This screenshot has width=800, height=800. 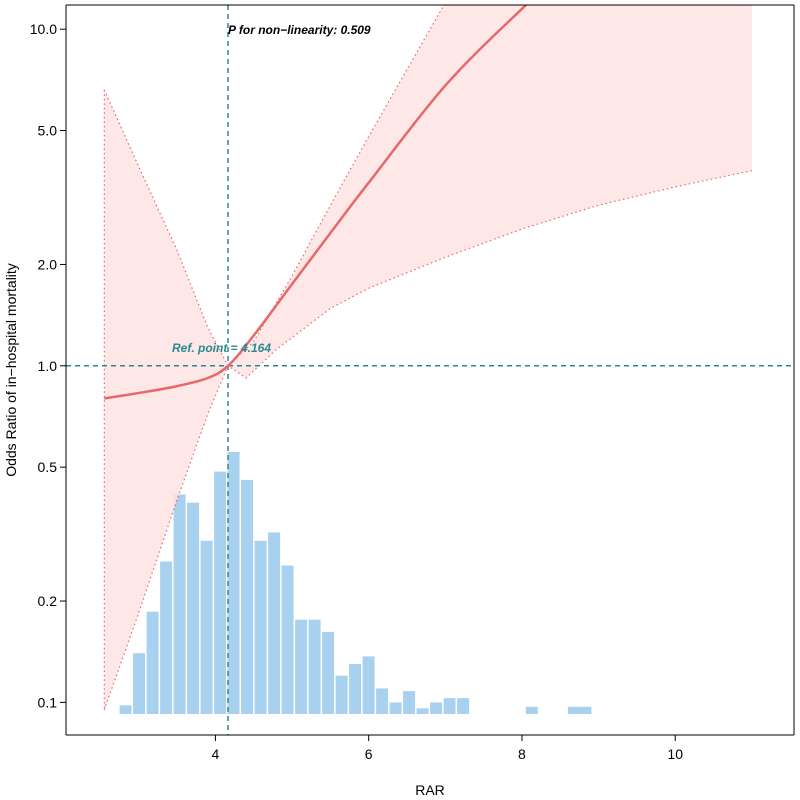 What do you see at coordinates (299, 30) in the screenshot?
I see `p-nonlinearity-annotation: P for non−linearity: 0.509` at bounding box center [299, 30].